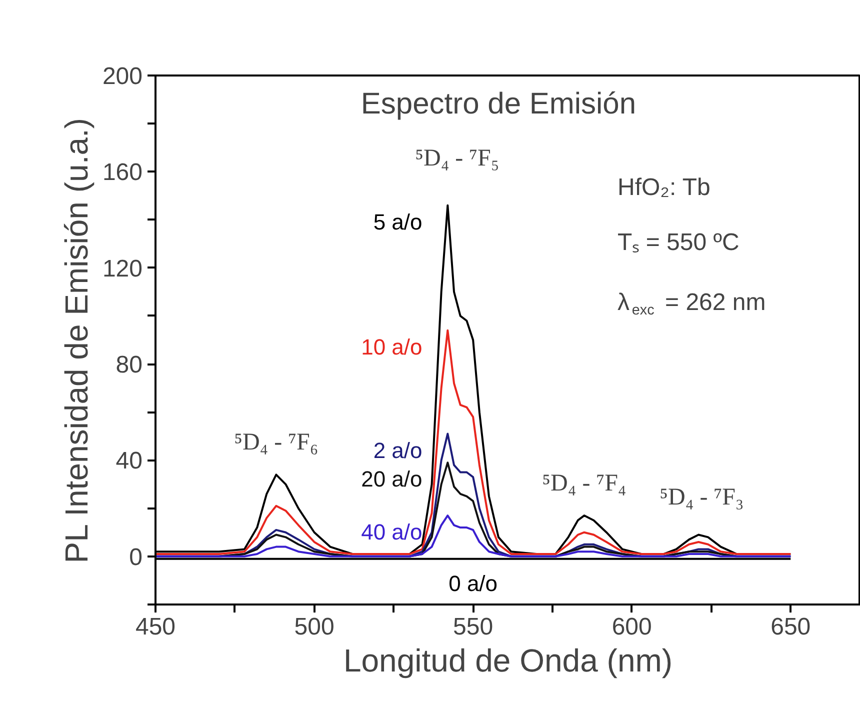 The width and height of the screenshot is (860, 709). I want to click on y-tick-label: 40, so click(129, 461).